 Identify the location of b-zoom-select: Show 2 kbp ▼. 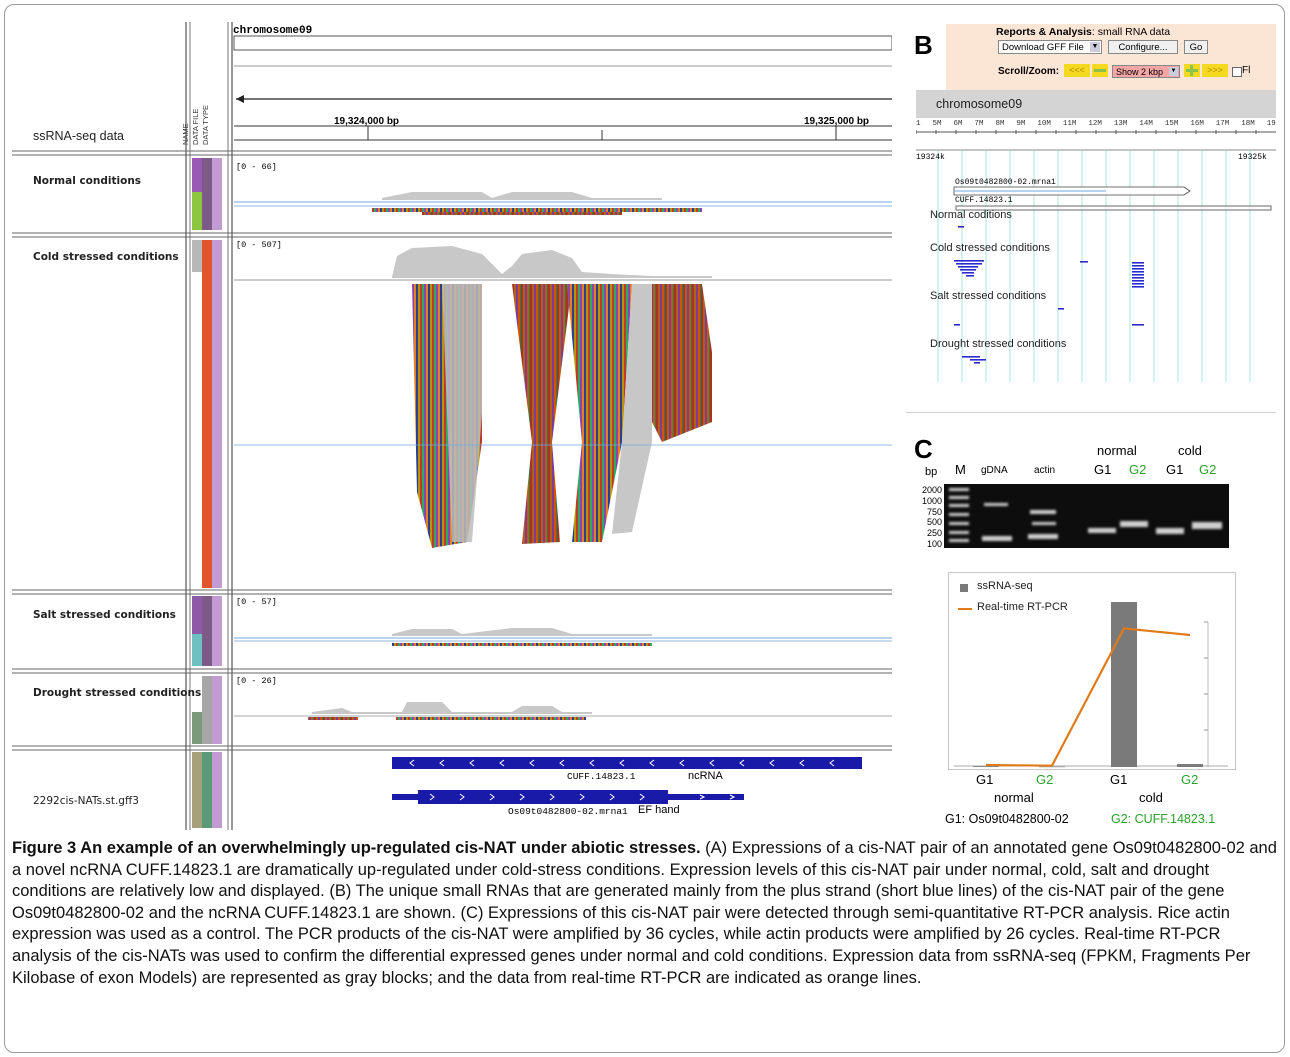
(1146, 71).